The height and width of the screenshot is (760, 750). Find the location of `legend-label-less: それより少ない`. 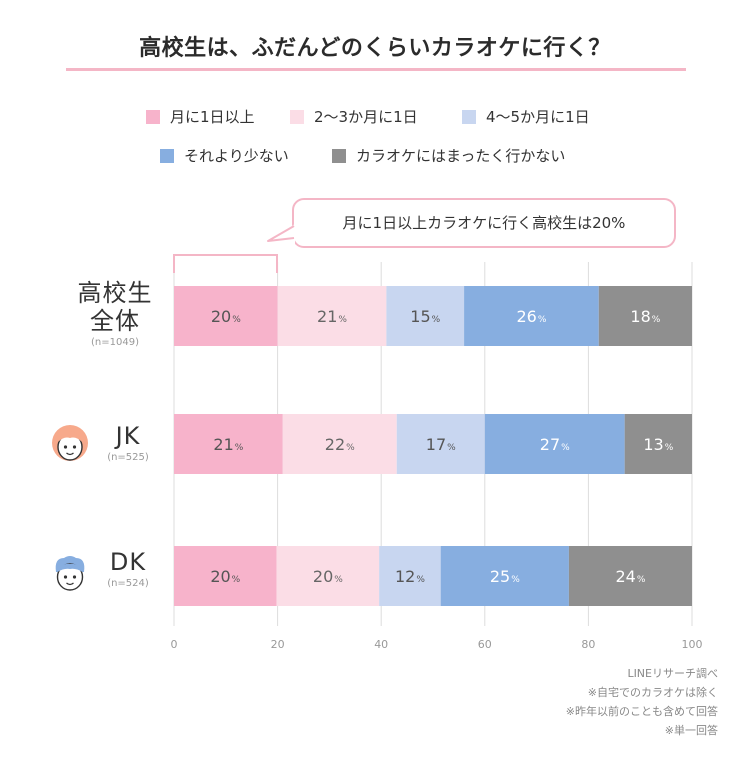

legend-label-less: それより少ない is located at coordinates (236, 156).